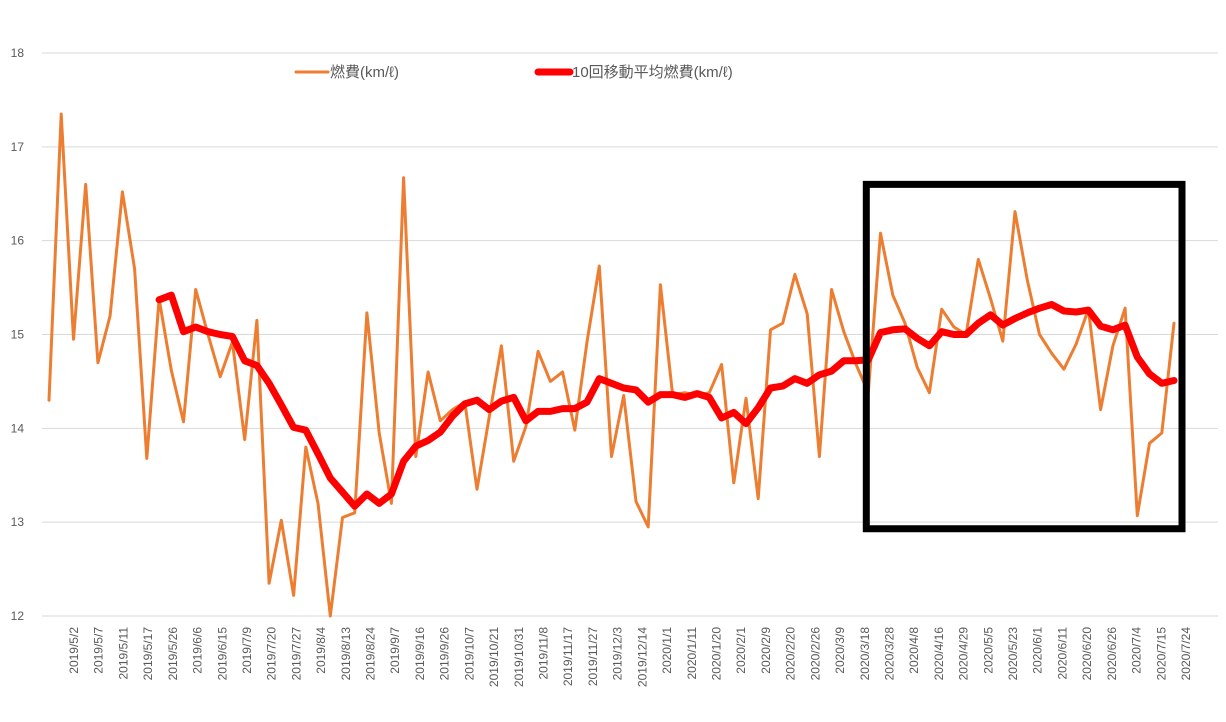 The image size is (1226, 722). I want to click on x-tick-label: 2019/5/11, so click(123, 653).